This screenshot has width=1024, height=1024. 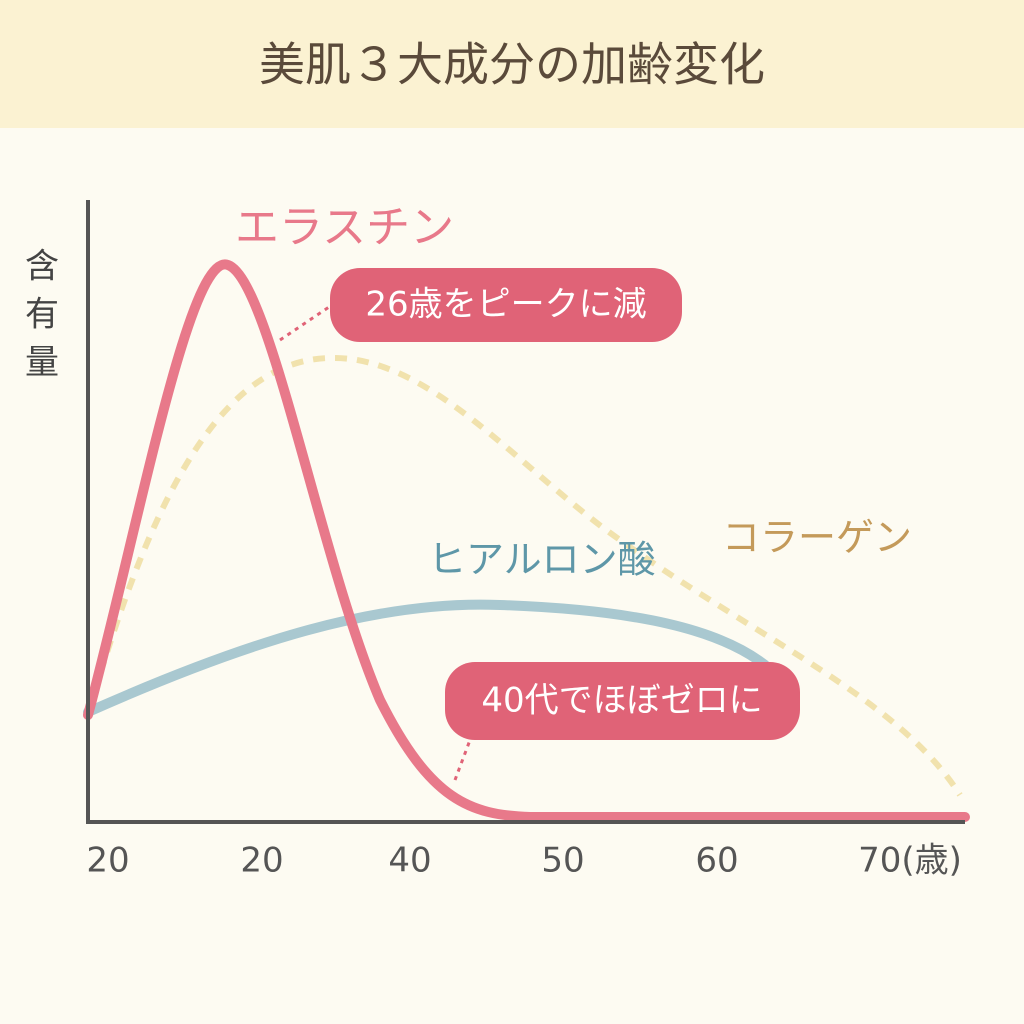 I want to click on chart-title: 美肌３大成分の加齢変化, so click(x=512, y=65).